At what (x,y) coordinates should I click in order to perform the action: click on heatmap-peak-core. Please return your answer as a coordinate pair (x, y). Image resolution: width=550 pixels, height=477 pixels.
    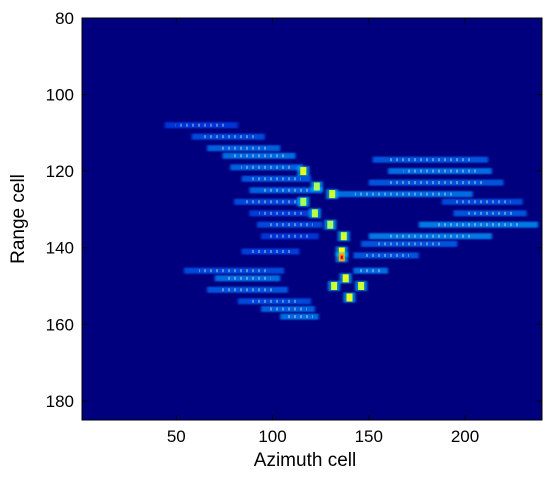
    Looking at the image, I should click on (341, 257).